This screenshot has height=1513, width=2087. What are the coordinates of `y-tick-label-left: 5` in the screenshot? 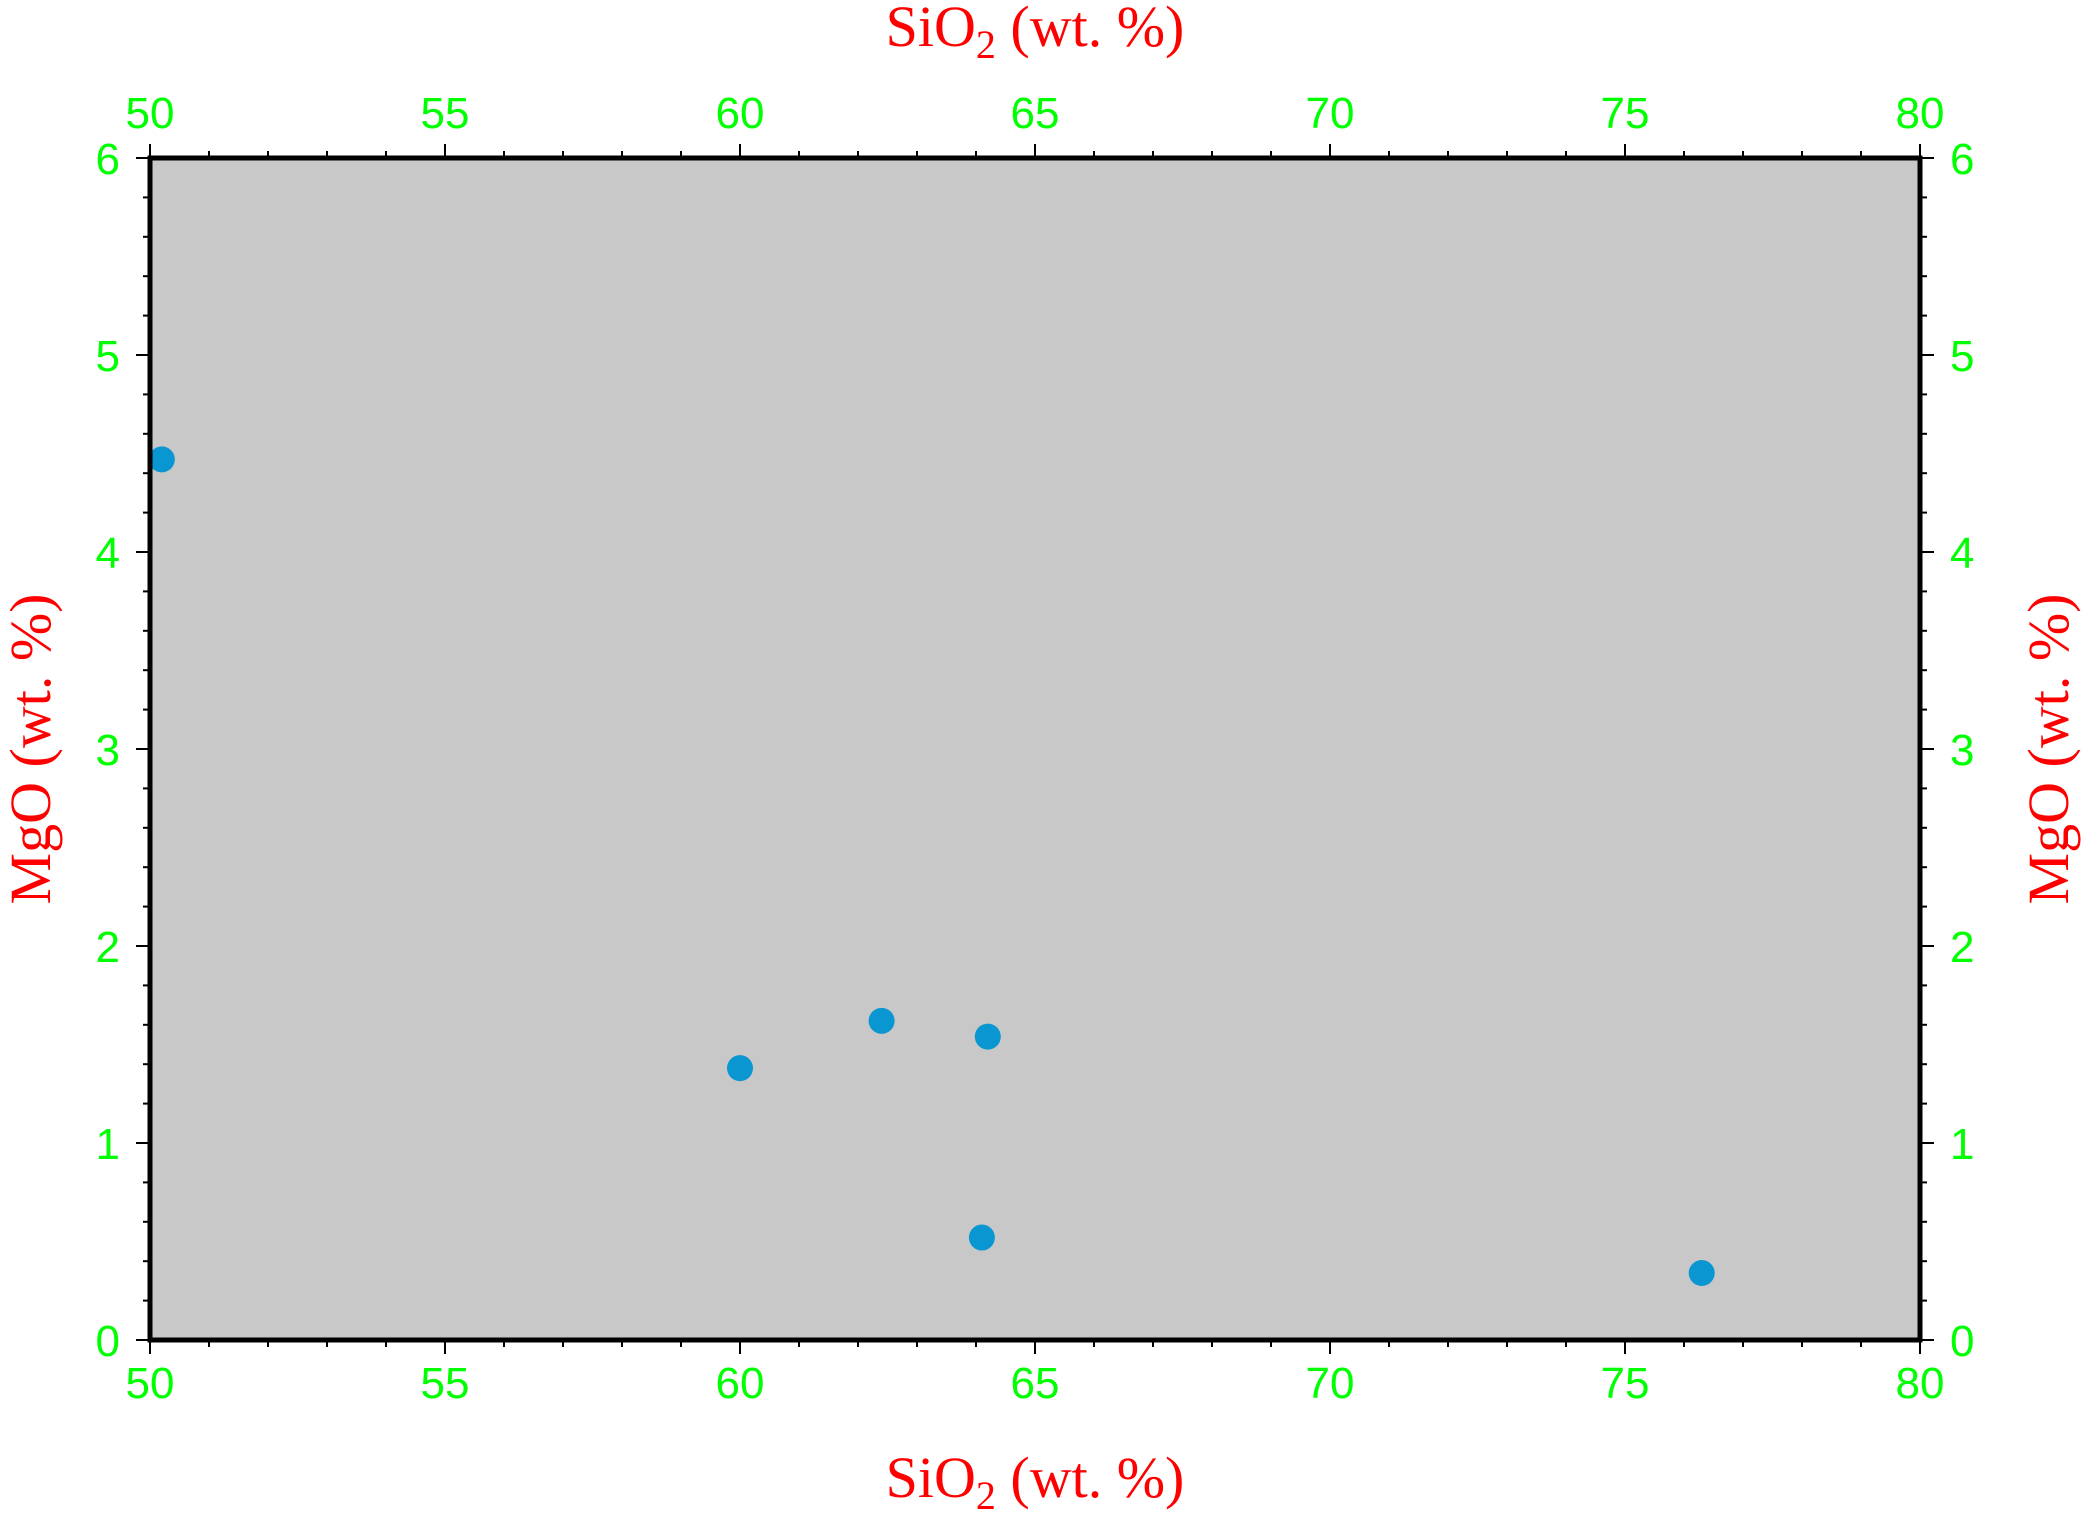 It's located at (108, 356).